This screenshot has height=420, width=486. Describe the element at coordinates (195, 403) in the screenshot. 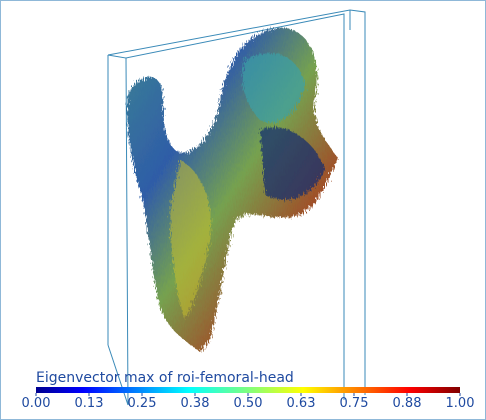

I see `colorbar-tick-label: 0.38` at that location.